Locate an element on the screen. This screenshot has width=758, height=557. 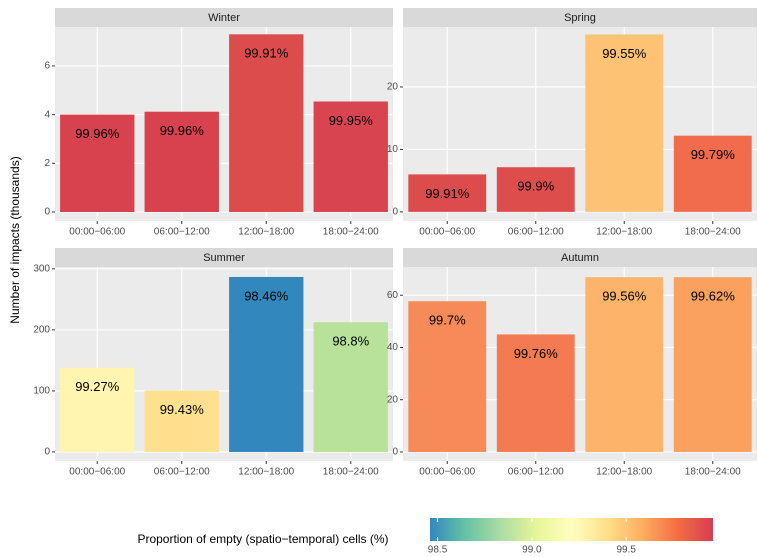
y-tick-label: 2 is located at coordinates (47, 163).